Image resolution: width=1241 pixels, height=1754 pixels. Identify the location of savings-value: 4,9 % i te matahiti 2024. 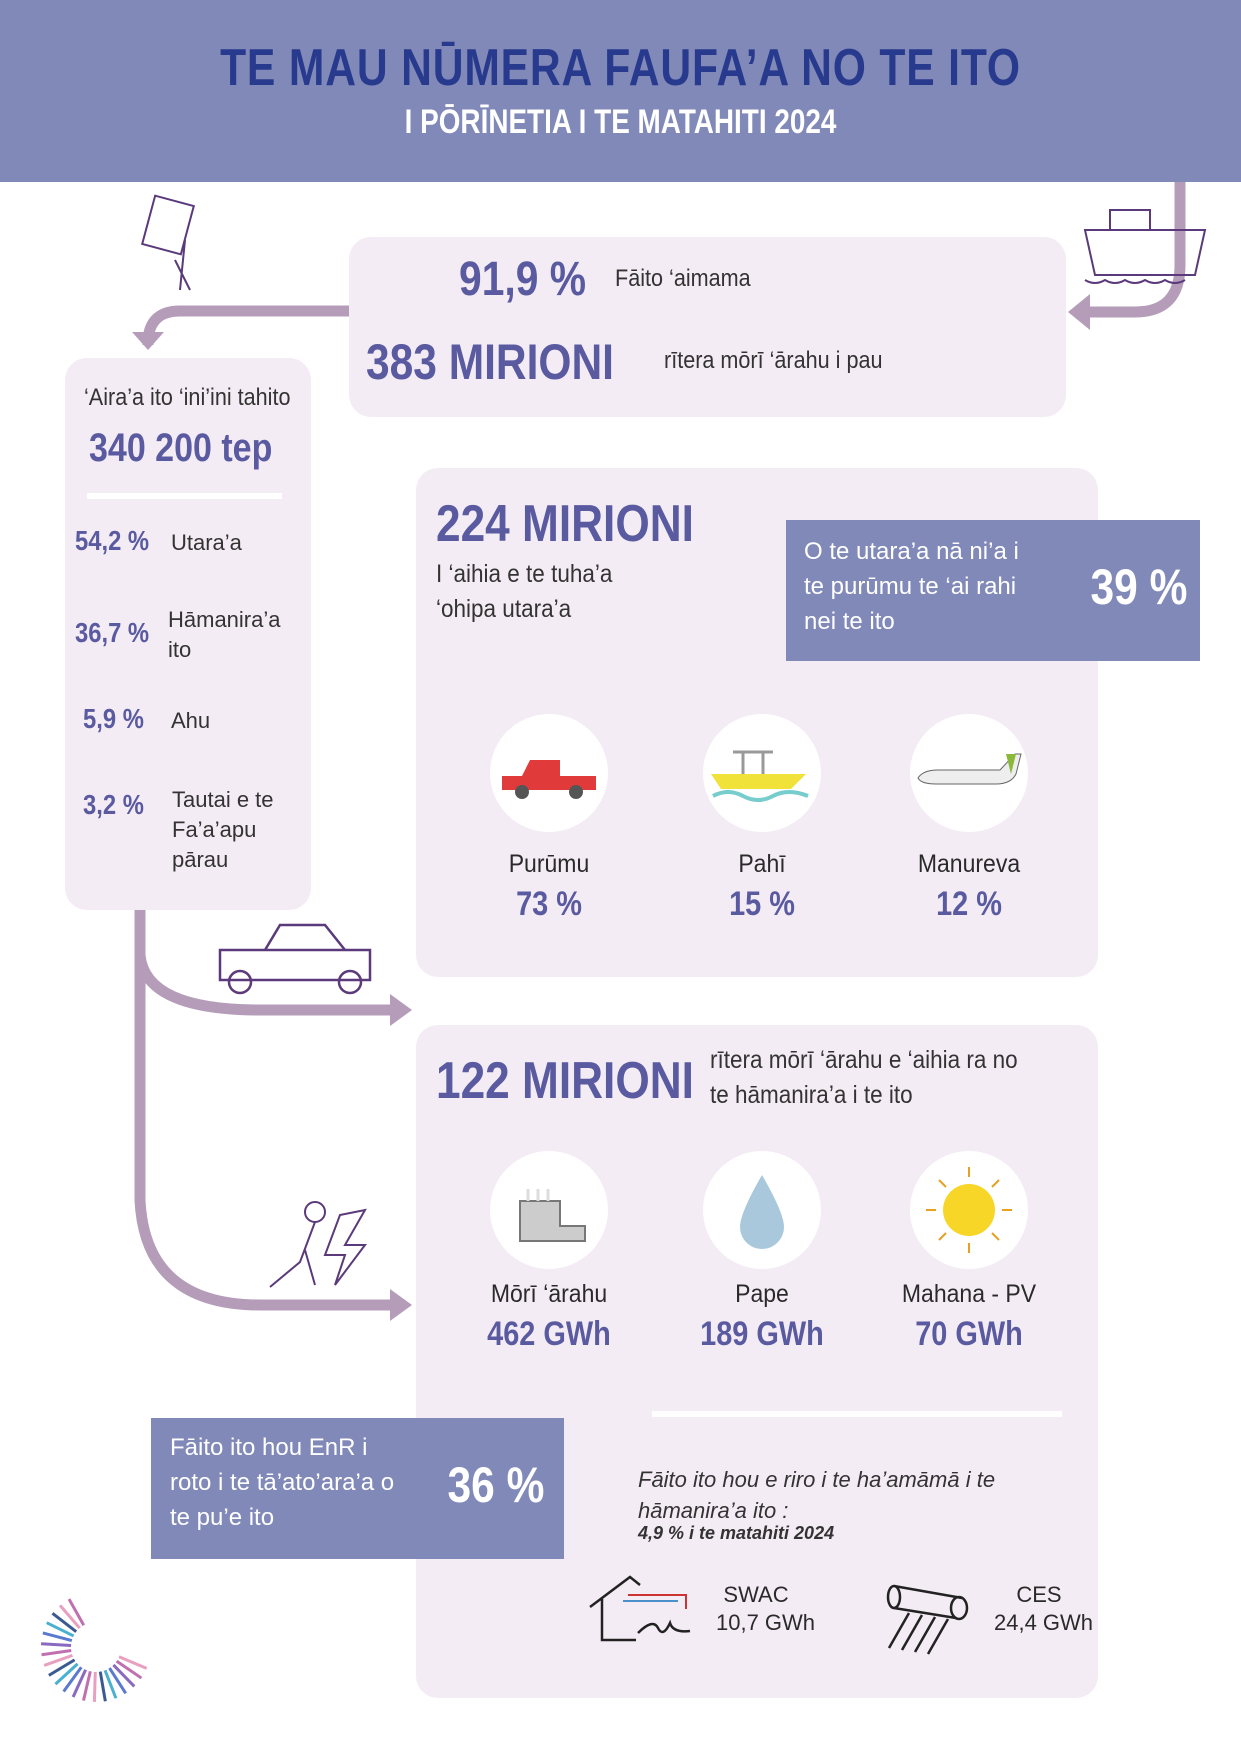
(736, 1533).